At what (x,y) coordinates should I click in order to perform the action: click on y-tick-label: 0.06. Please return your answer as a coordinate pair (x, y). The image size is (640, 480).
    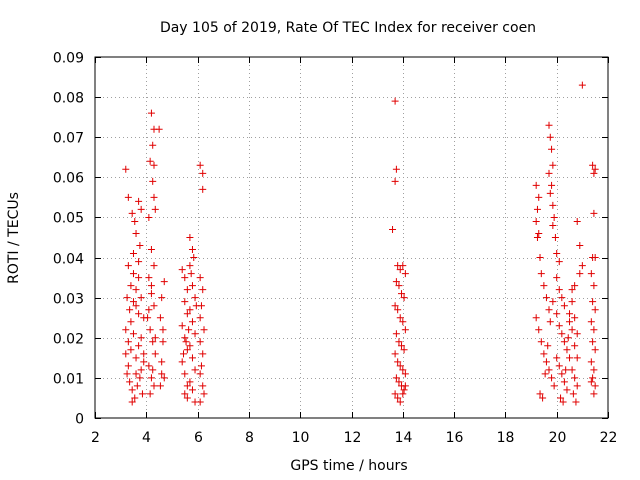
    Looking at the image, I should click on (68, 179).